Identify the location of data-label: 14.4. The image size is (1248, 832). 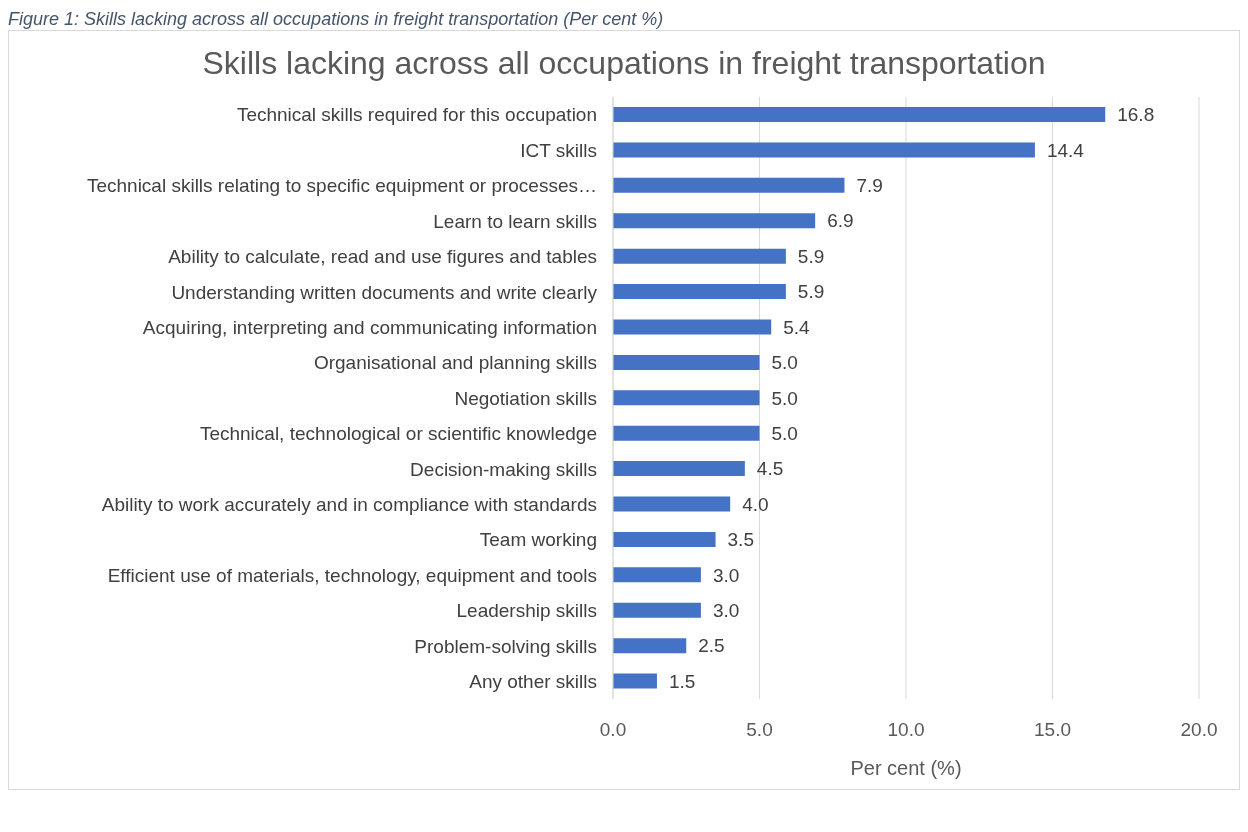
(1065, 150).